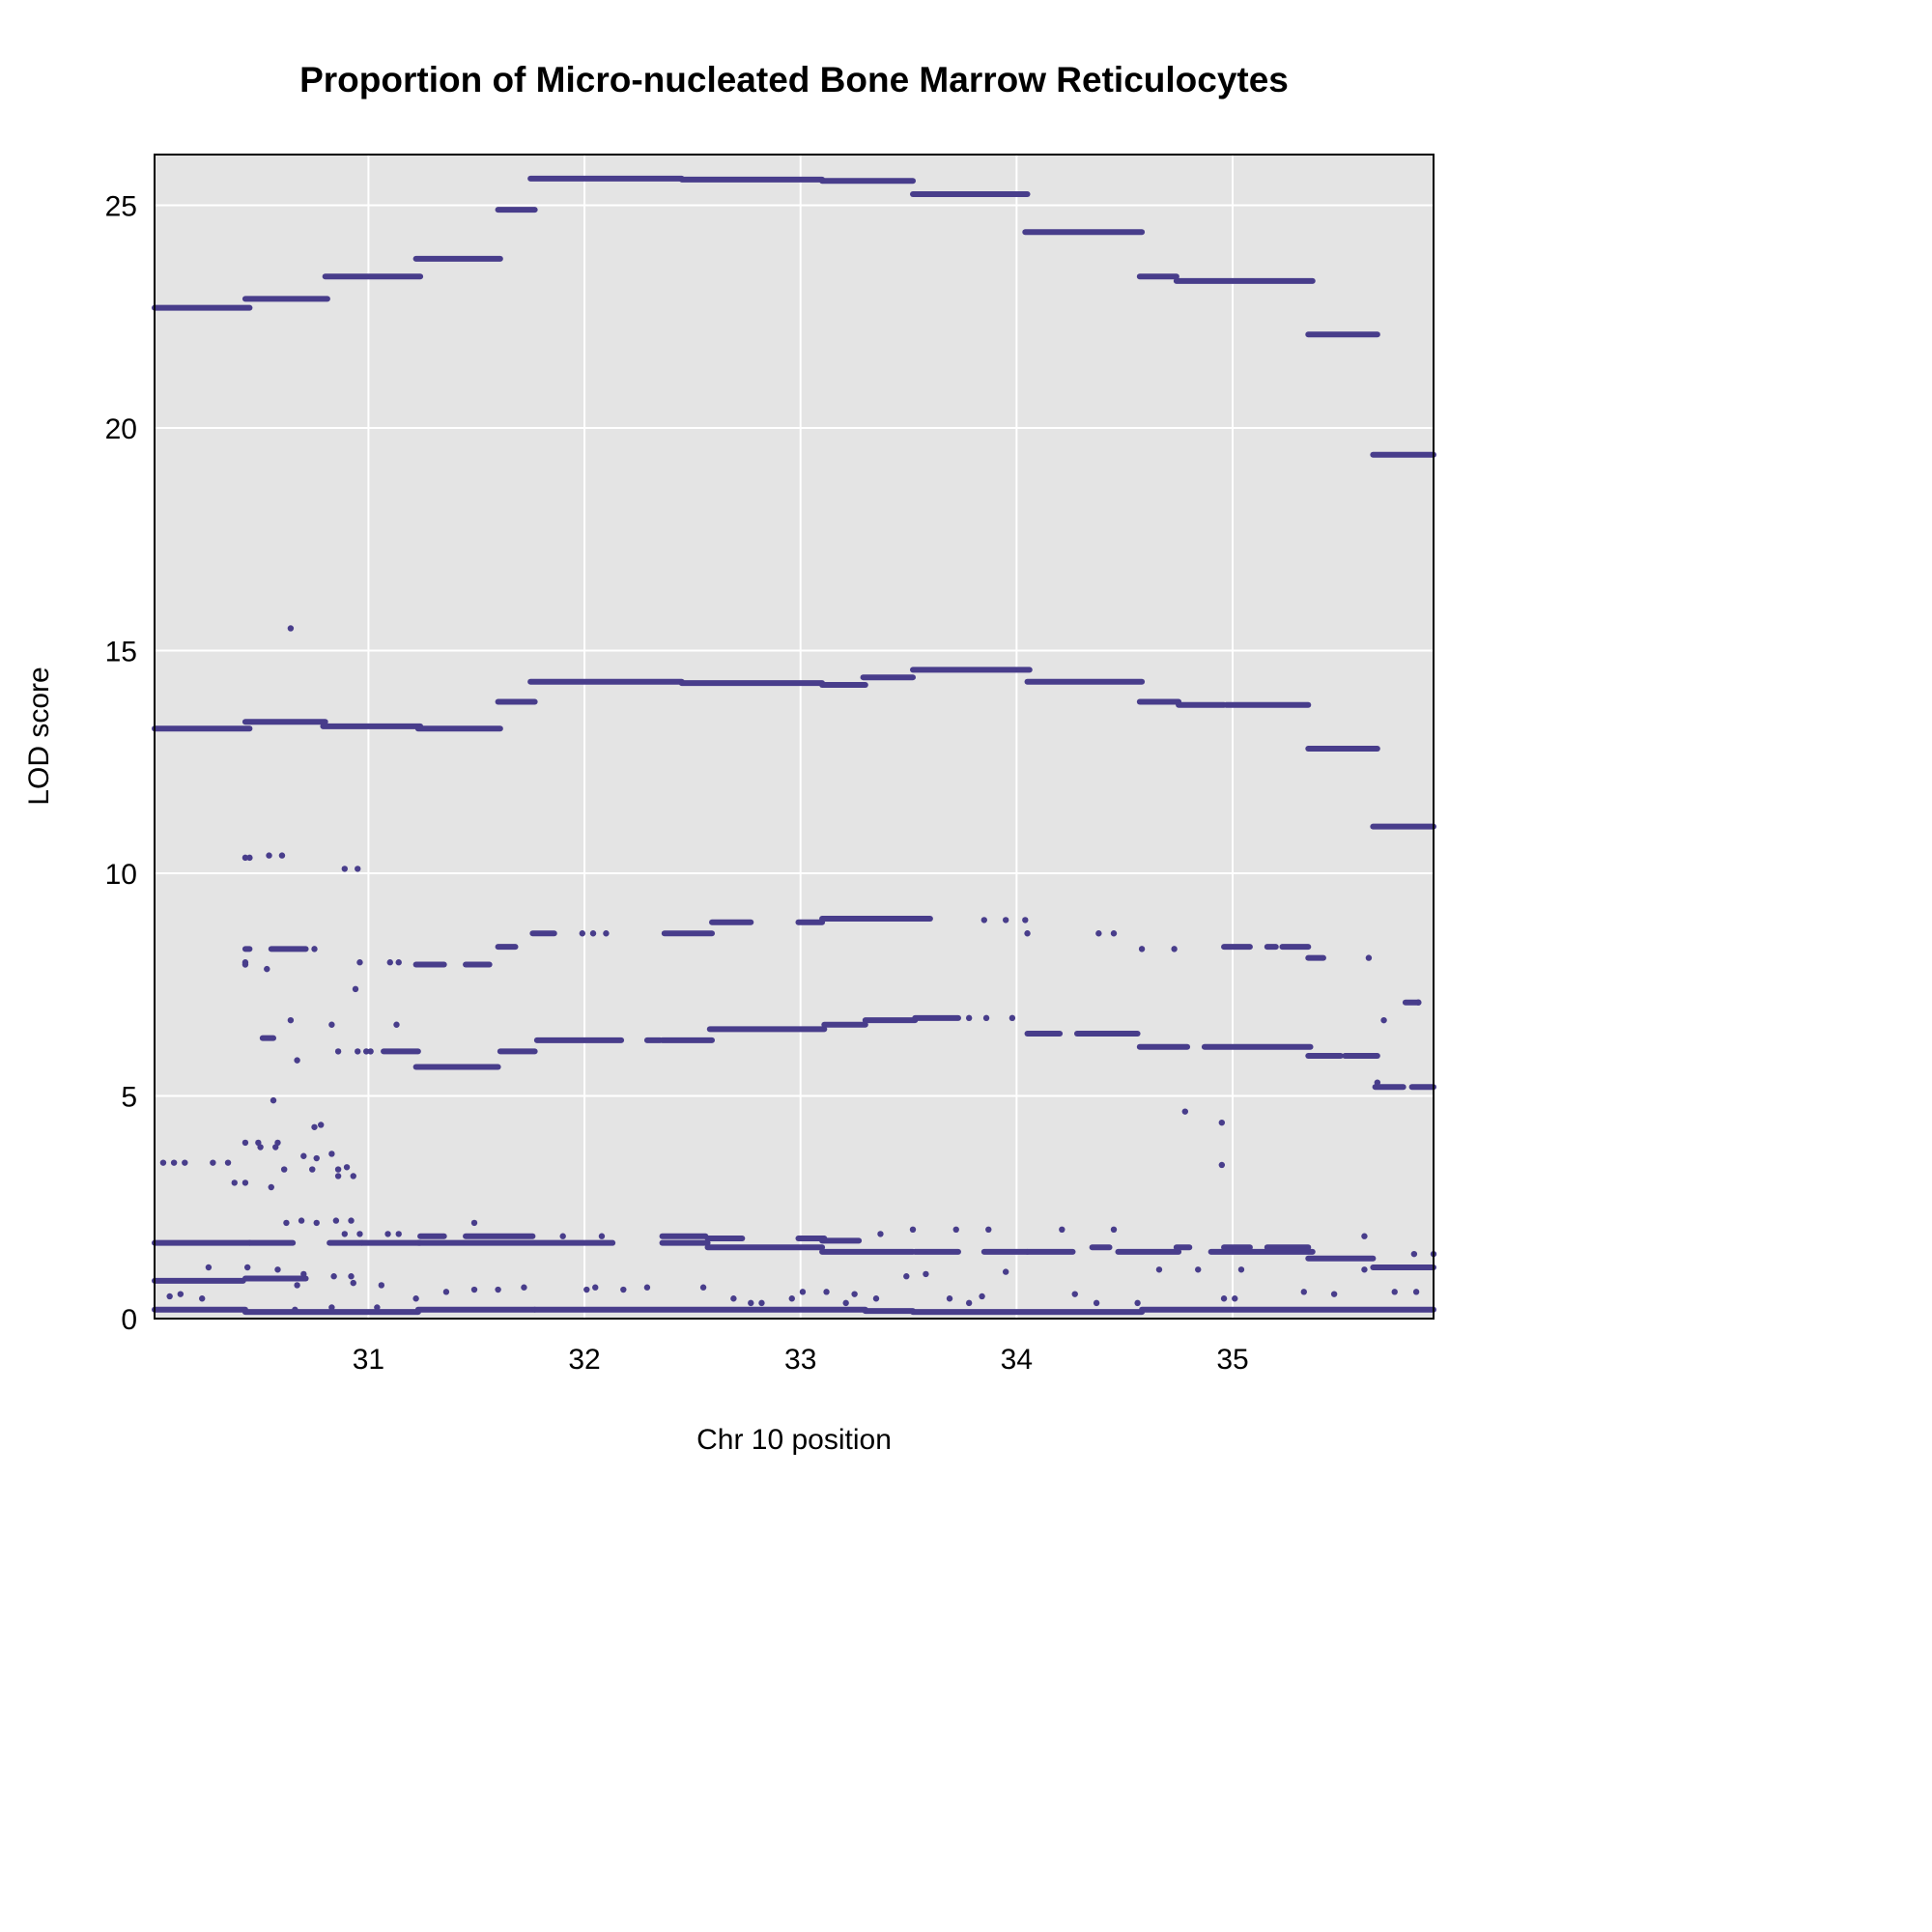 This screenshot has width=1932, height=1932. I want to click on x-tick-label: 33, so click(800, 1360).